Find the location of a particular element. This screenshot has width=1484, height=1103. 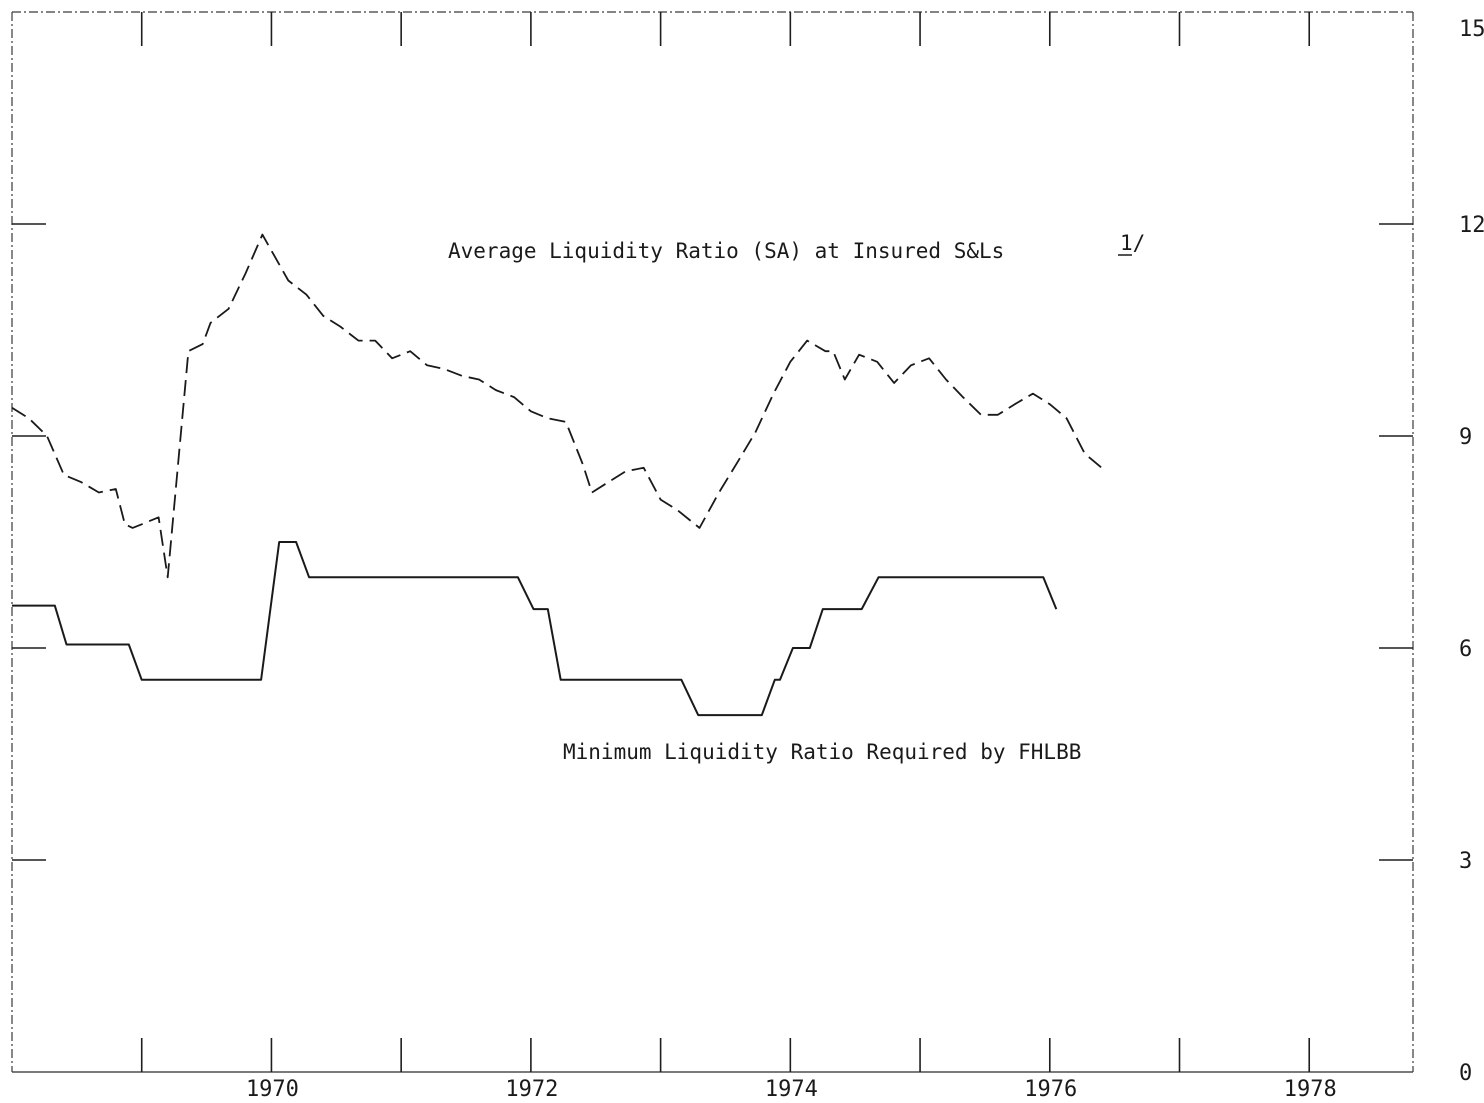

x-tick-label: 1976 is located at coordinates (1050, 1089).